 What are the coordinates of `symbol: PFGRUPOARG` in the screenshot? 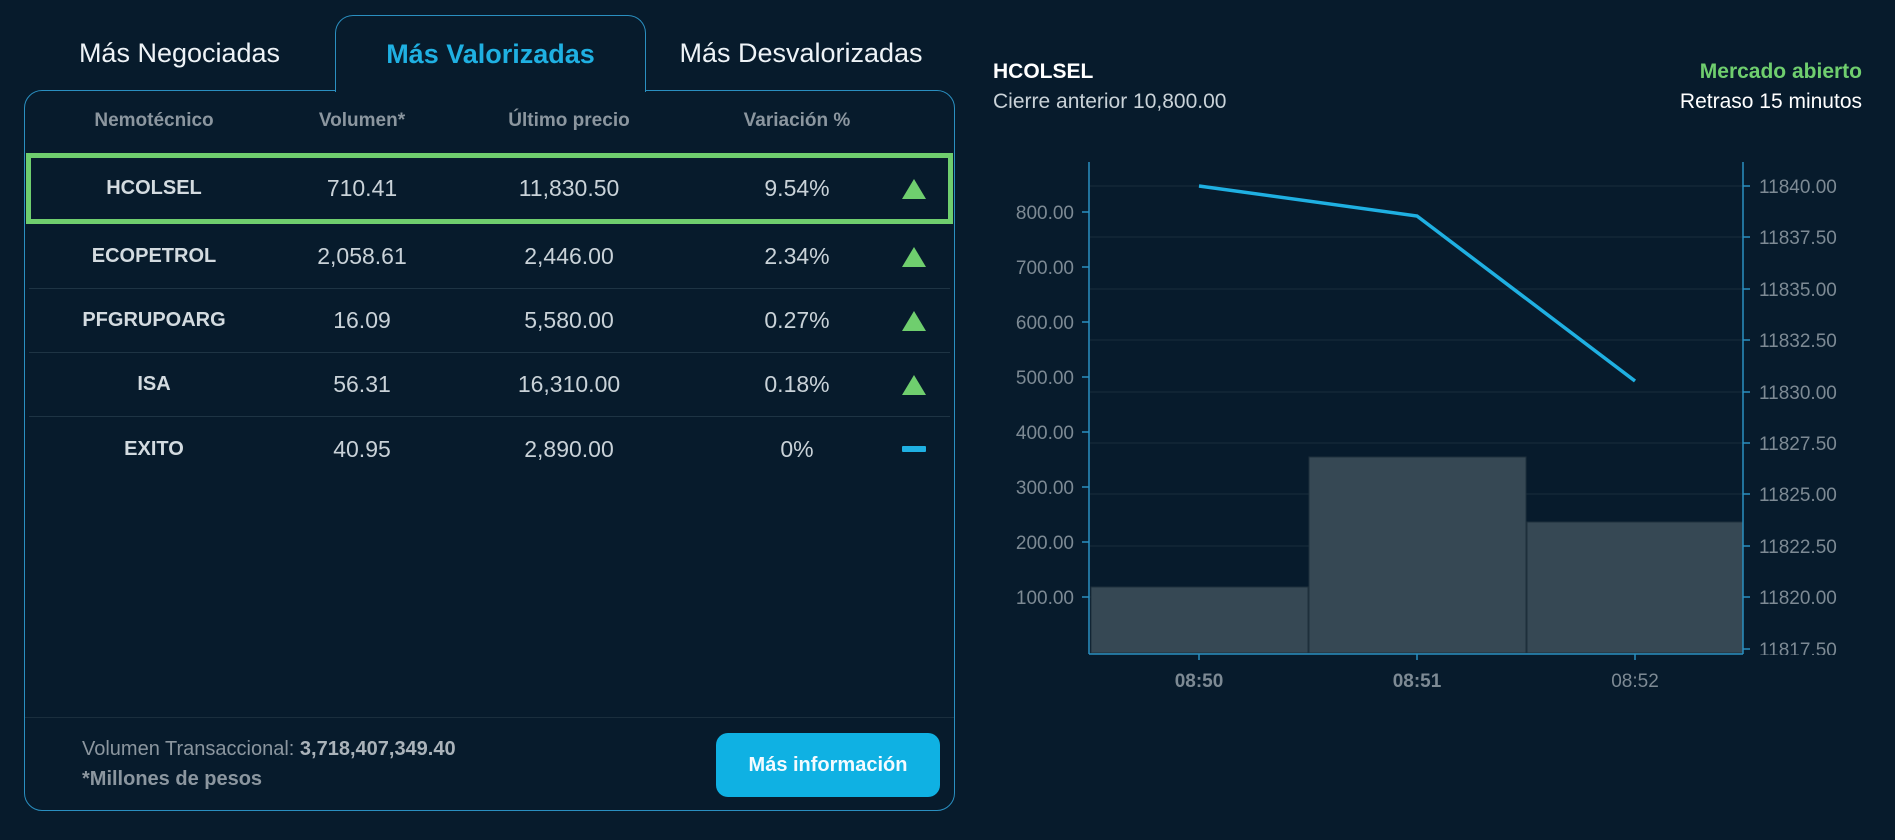 It's located at (154, 320).